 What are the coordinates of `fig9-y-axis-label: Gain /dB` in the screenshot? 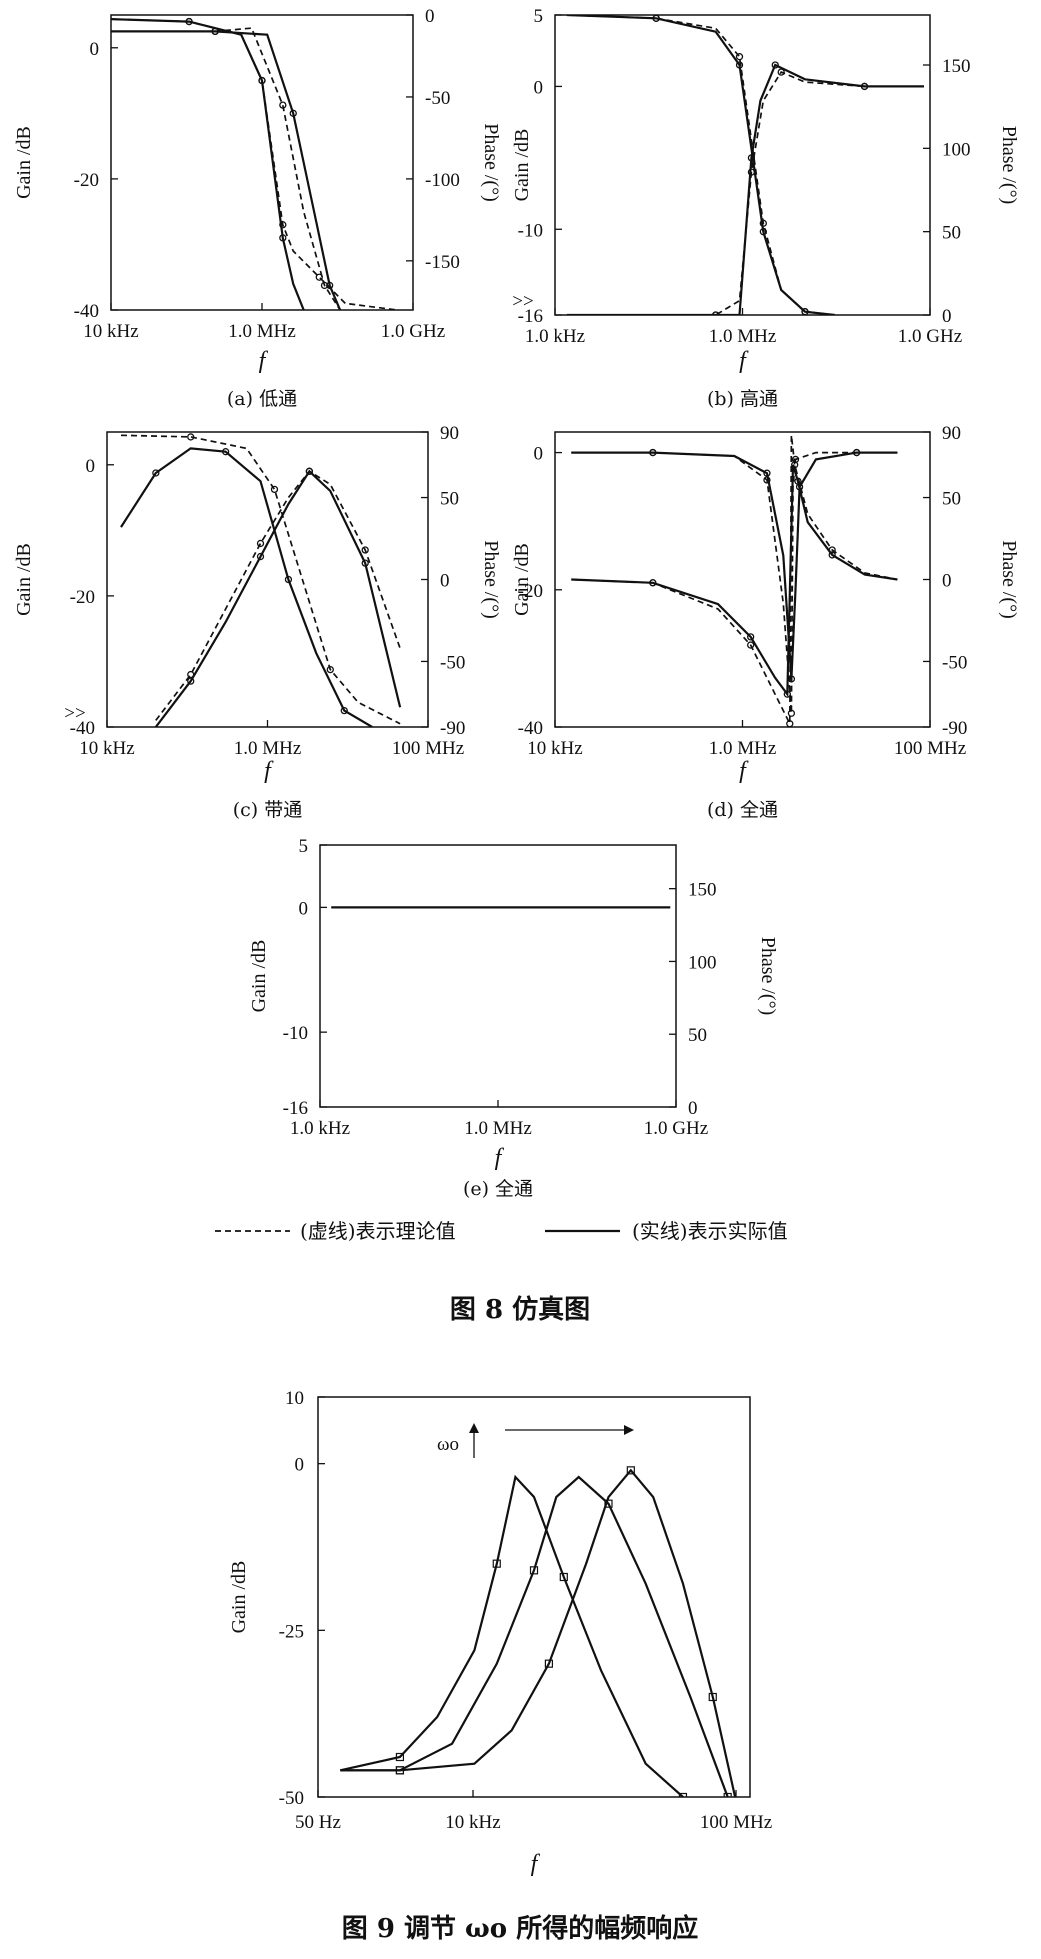 It's located at (239, 1597).